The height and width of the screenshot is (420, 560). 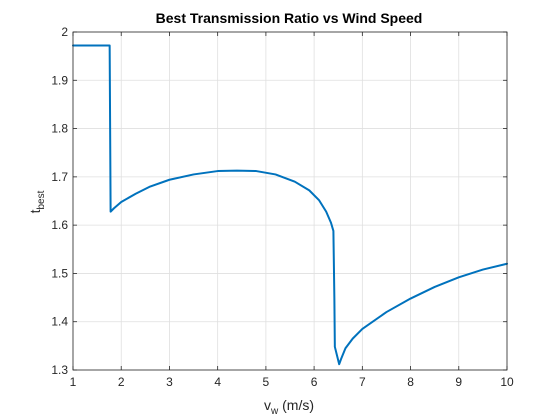 What do you see at coordinates (59, 225) in the screenshot?
I see `y-tick-label: 1.6` at bounding box center [59, 225].